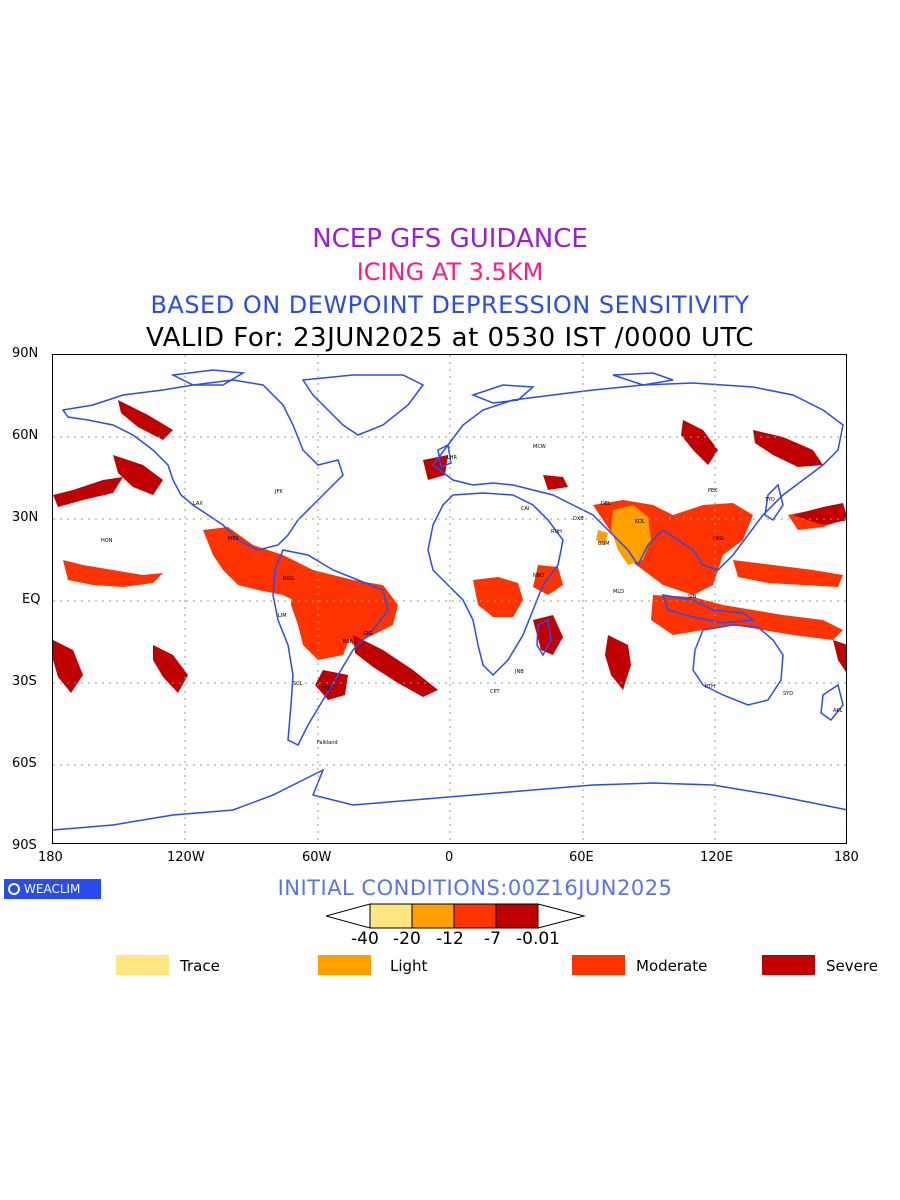 This screenshot has height=1200, width=900. Describe the element at coordinates (538, 939) in the screenshot. I see `colorbar-tick: -0.01` at that location.